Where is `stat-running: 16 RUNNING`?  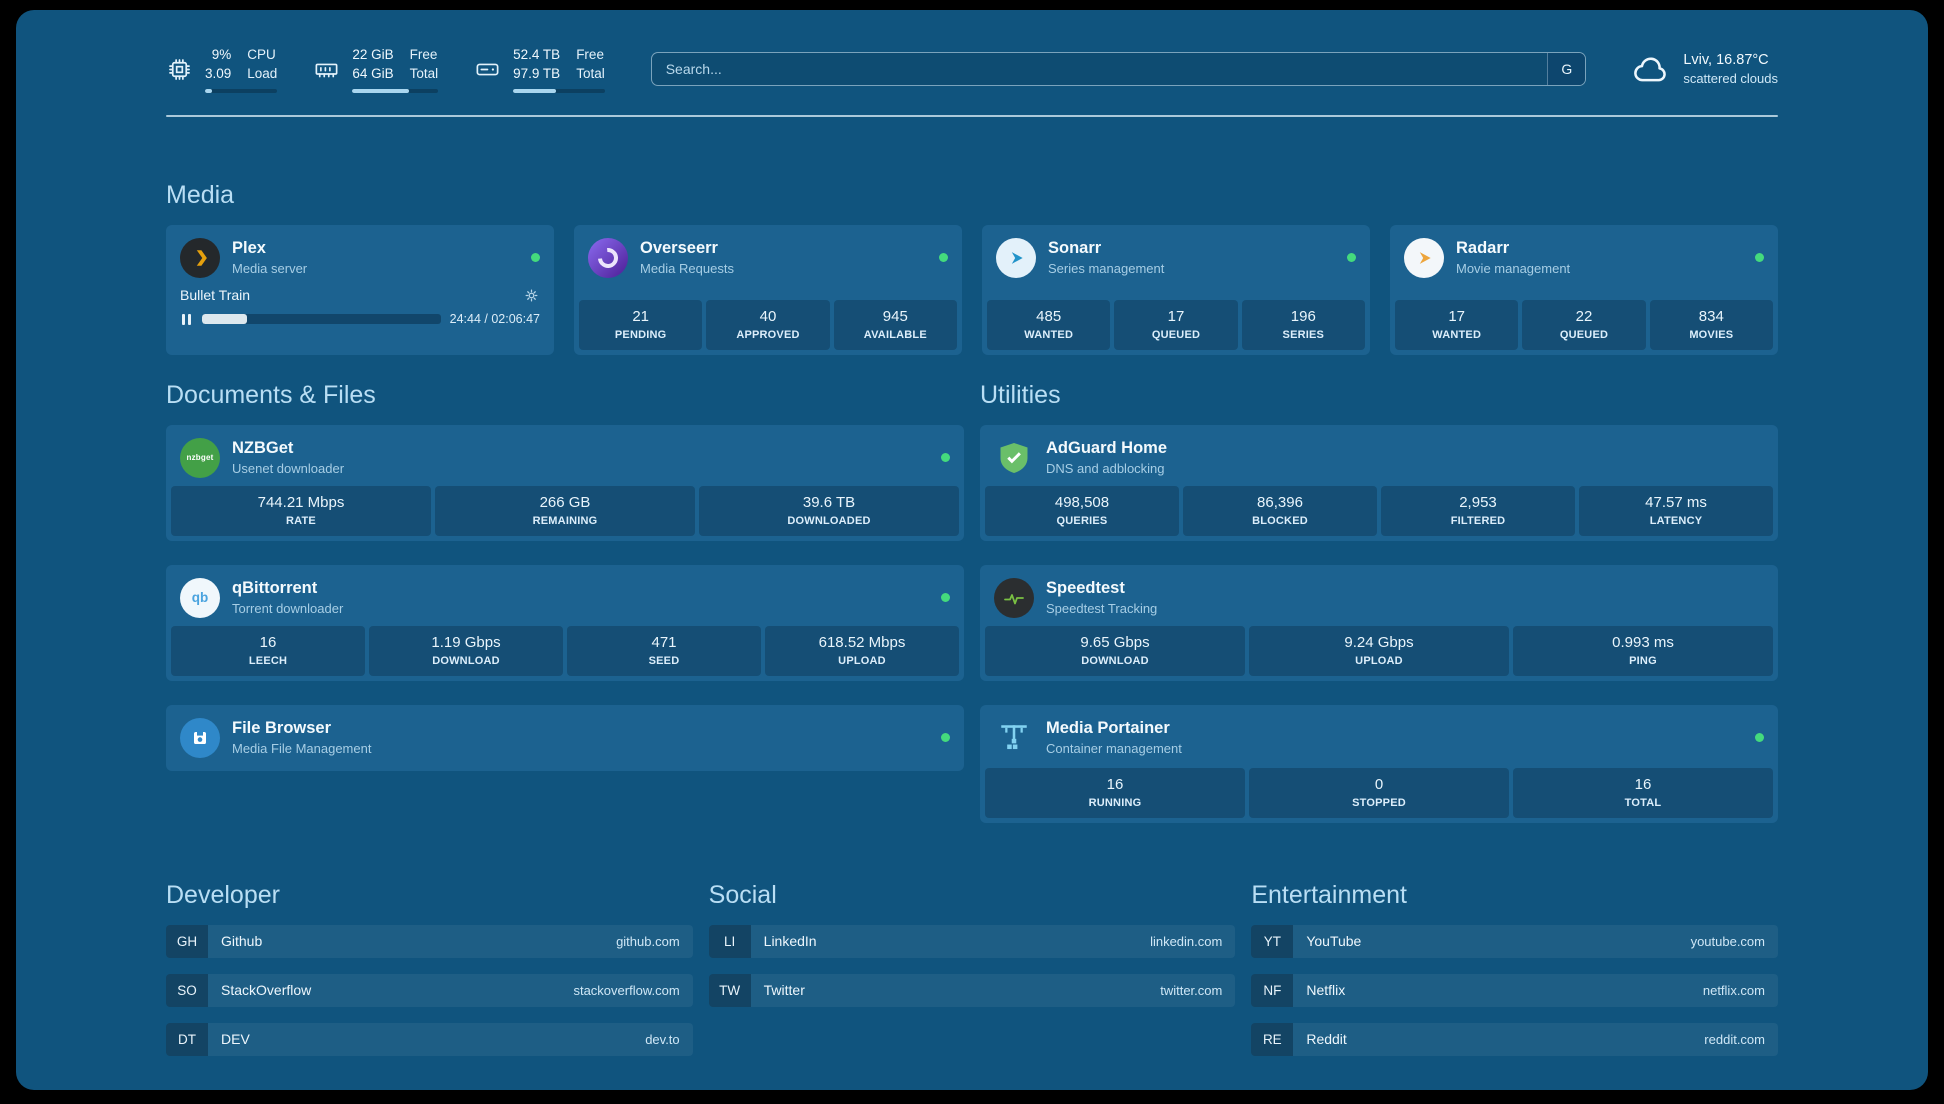 stat-running: 16 RUNNING is located at coordinates (1115, 792).